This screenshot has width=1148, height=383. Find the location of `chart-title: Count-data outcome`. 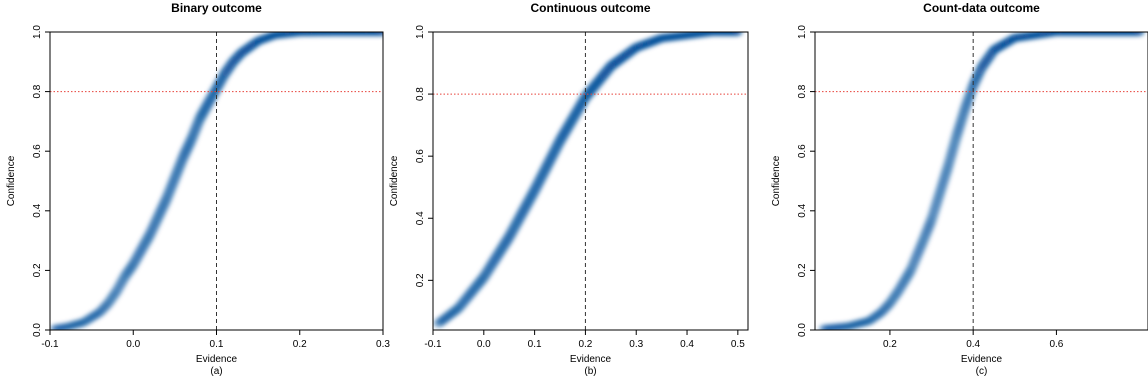

chart-title: Count-data outcome is located at coordinates (981, 8).